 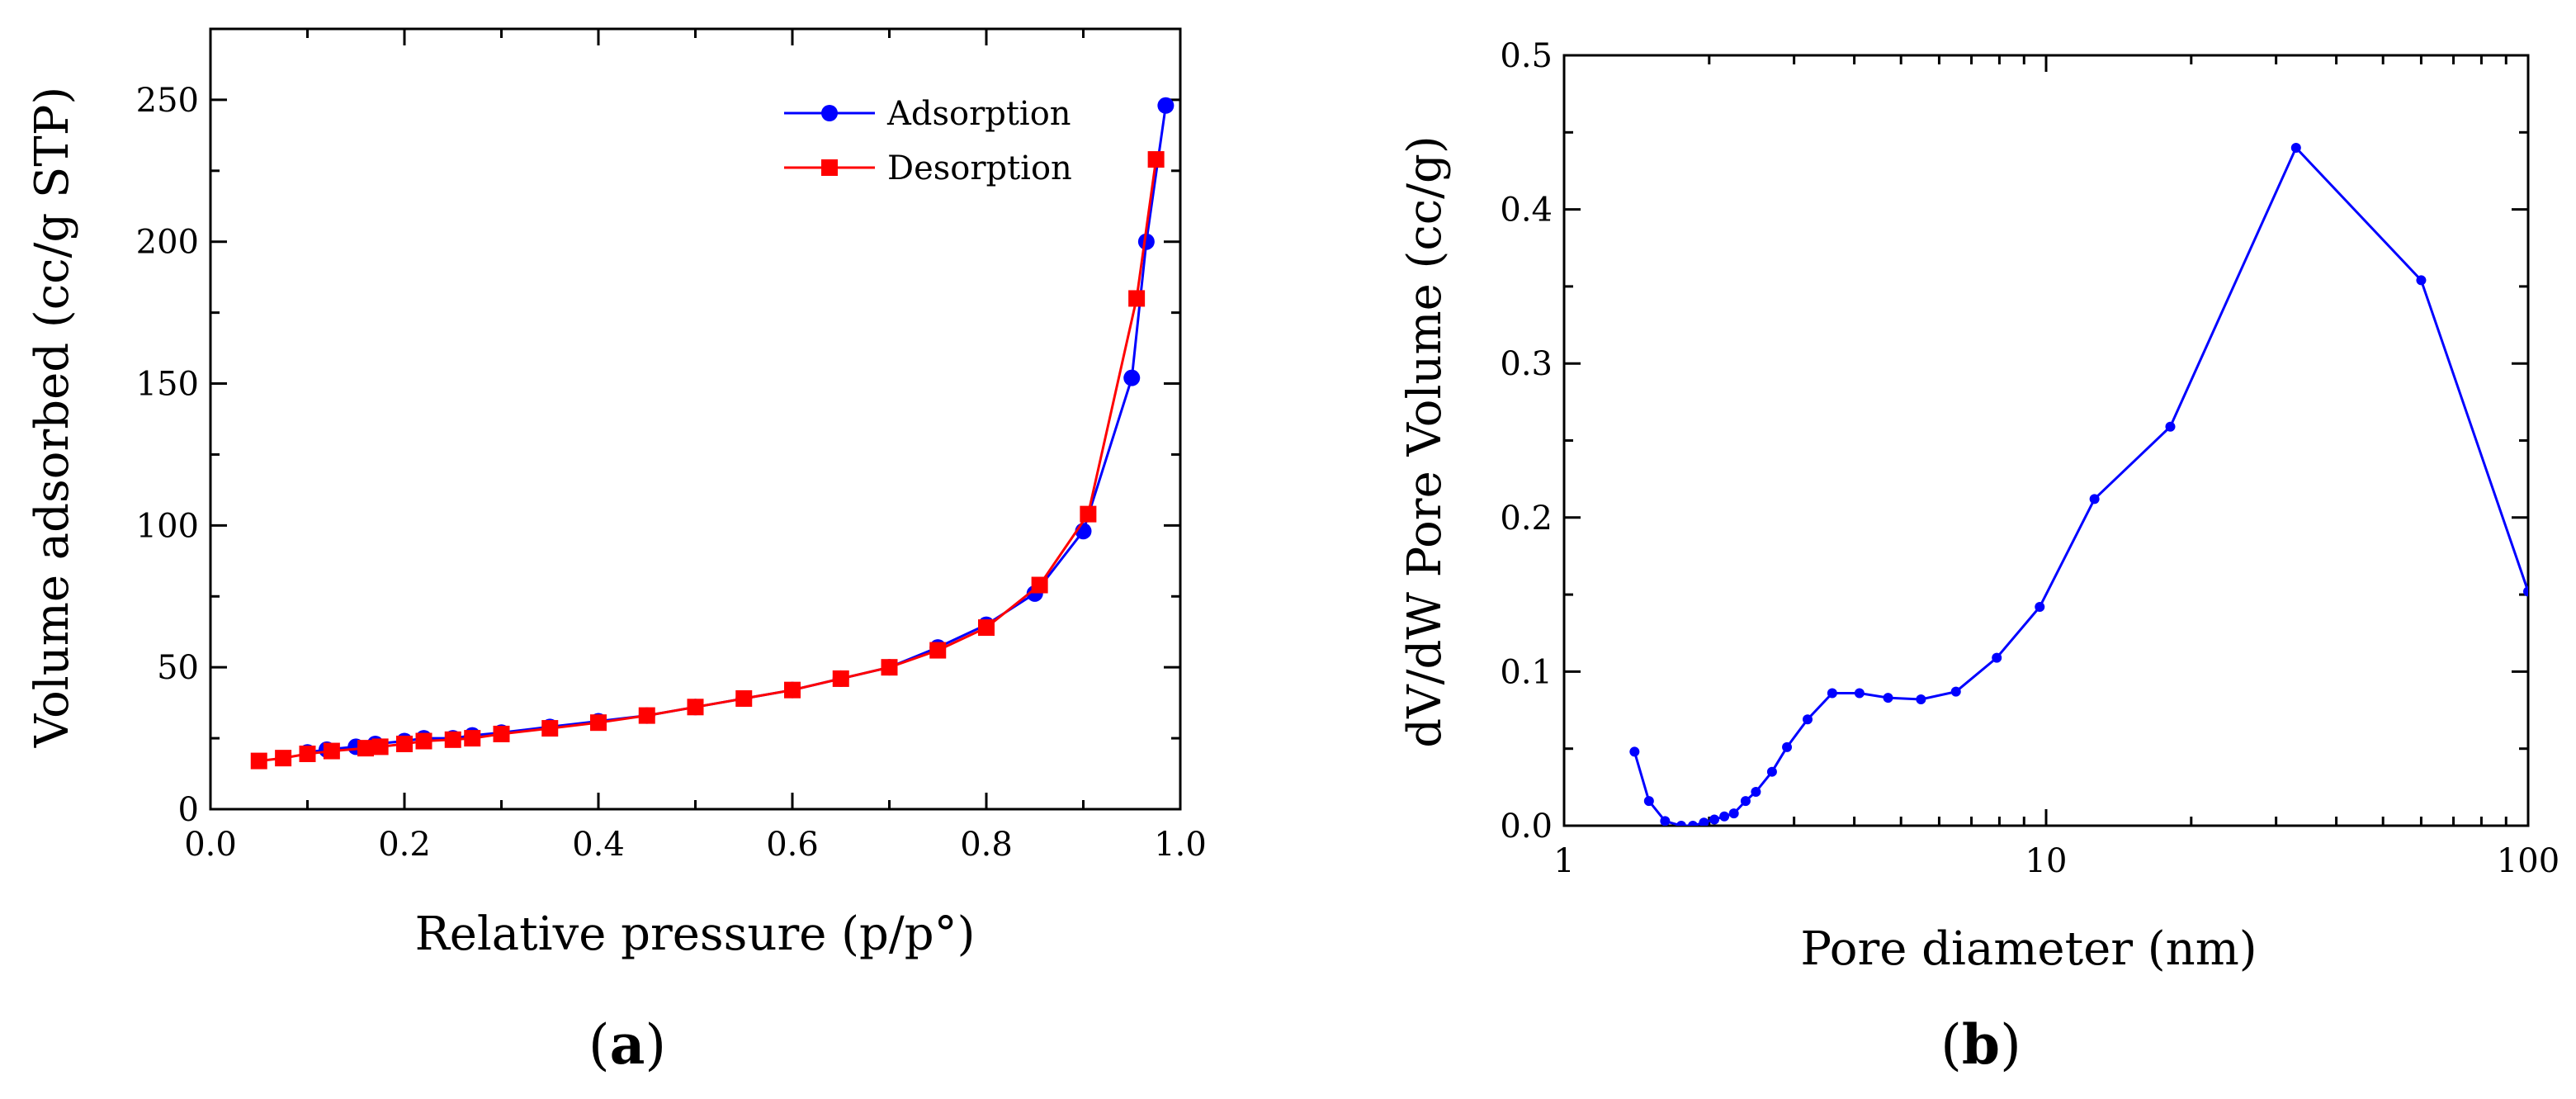 What do you see at coordinates (598, 845) in the screenshot?
I see `panel-a-x-tick-label: 0.4` at bounding box center [598, 845].